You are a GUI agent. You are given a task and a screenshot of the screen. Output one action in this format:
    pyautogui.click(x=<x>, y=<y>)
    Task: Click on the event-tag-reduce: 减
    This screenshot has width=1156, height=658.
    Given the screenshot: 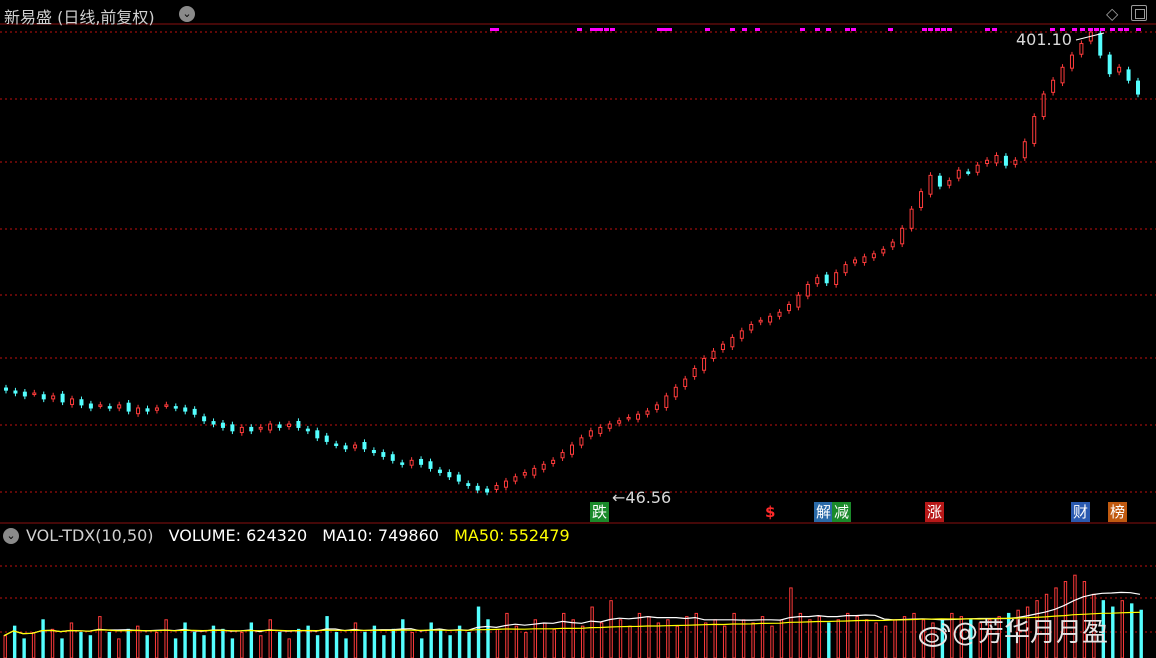 What is the action you would take?
    pyautogui.click(x=842, y=512)
    